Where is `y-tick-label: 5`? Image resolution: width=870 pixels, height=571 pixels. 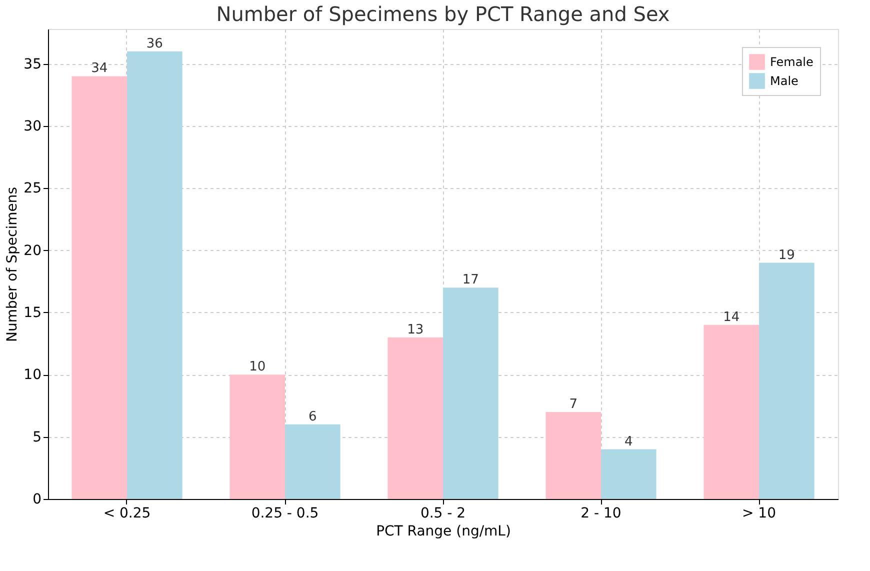 y-tick-label: 5 is located at coordinates (37, 437).